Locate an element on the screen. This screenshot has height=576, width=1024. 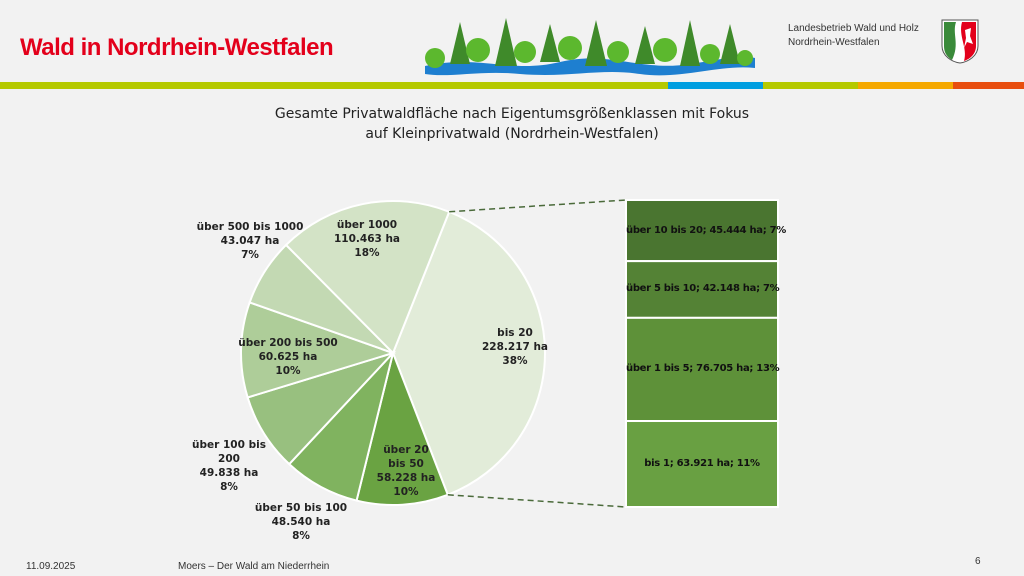
pie-label-ueber-100-bis-200: über 100 bis 200 49.838 ha 8% is located at coordinates (229, 466).